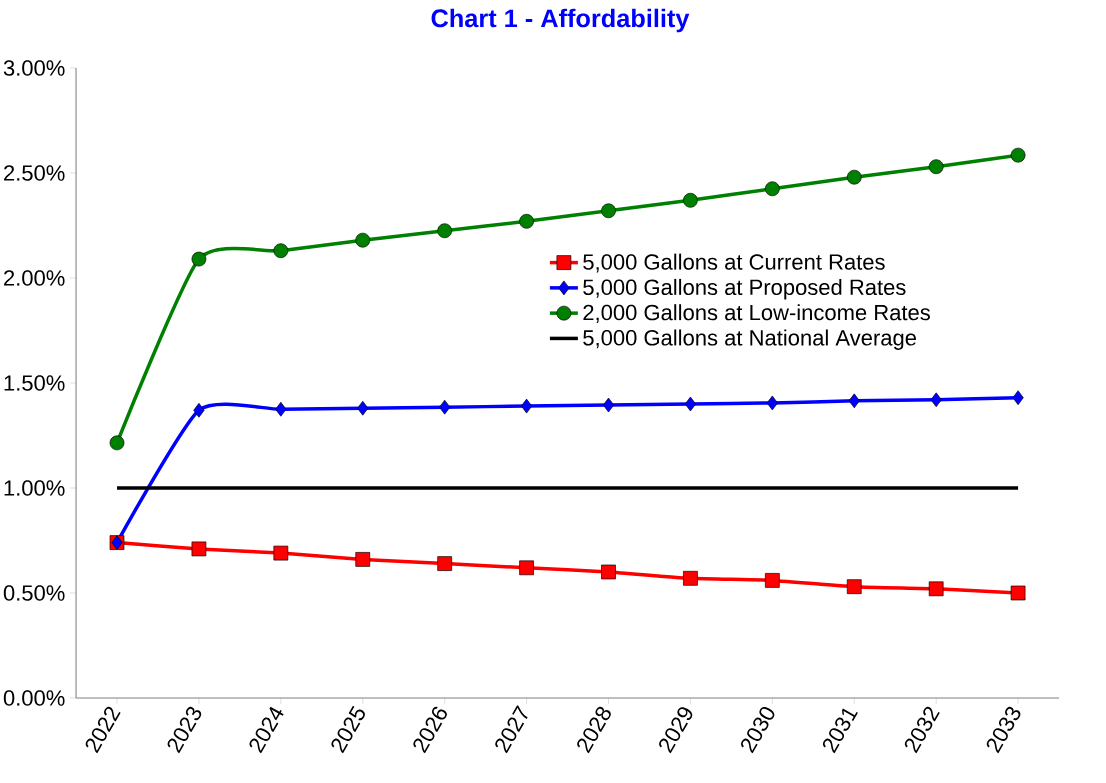 This screenshot has height=783, width=1106. Describe the element at coordinates (744, 289) in the screenshot. I see `legend-label: 5,000 Gallons at Proposed Rates` at that location.